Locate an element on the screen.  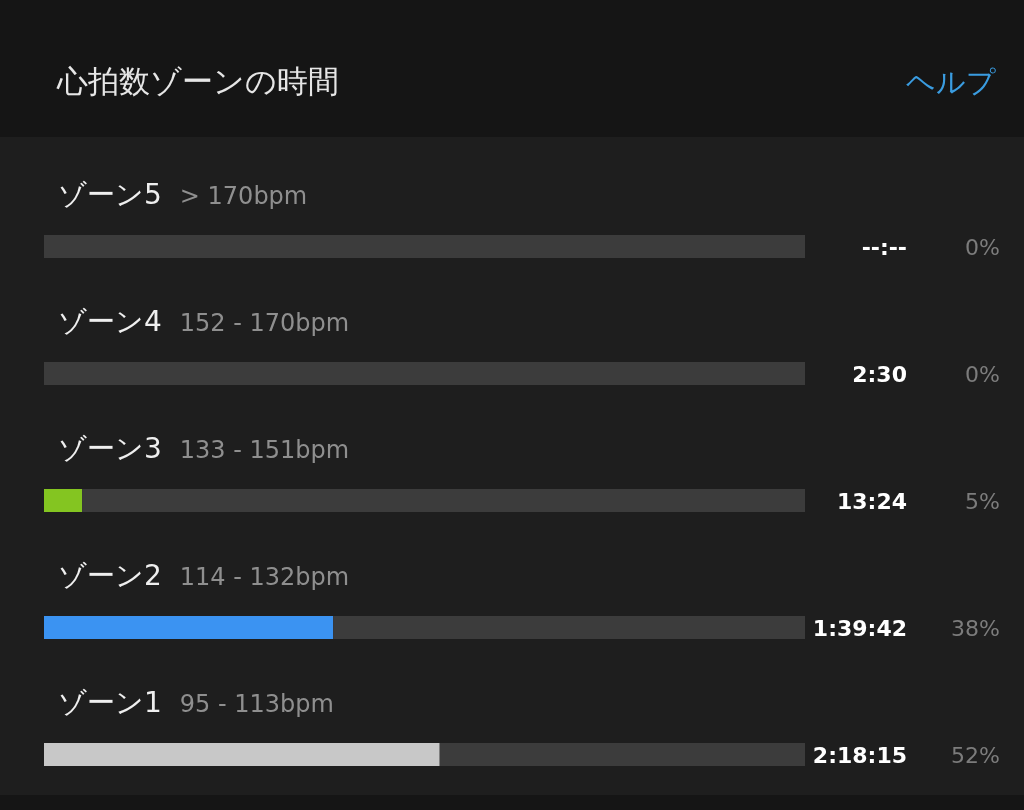
data-label: 5% is located at coordinates (982, 501).